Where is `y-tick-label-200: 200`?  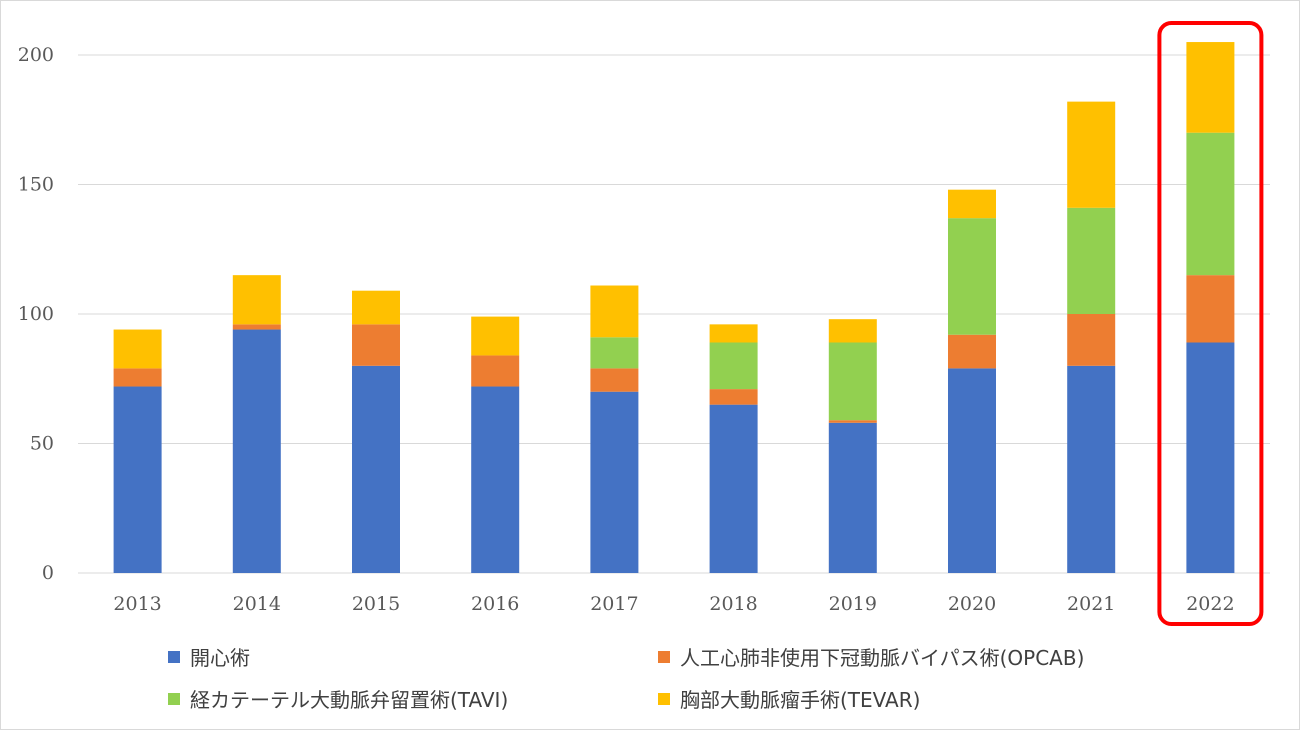 y-tick-label-200: 200 is located at coordinates (36, 55).